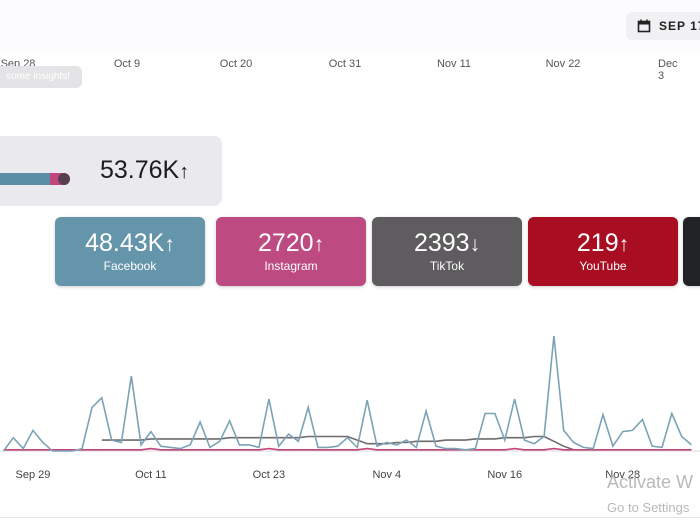 The image size is (700, 525). I want to click on x-tick-label: Oct 23, so click(269, 475).